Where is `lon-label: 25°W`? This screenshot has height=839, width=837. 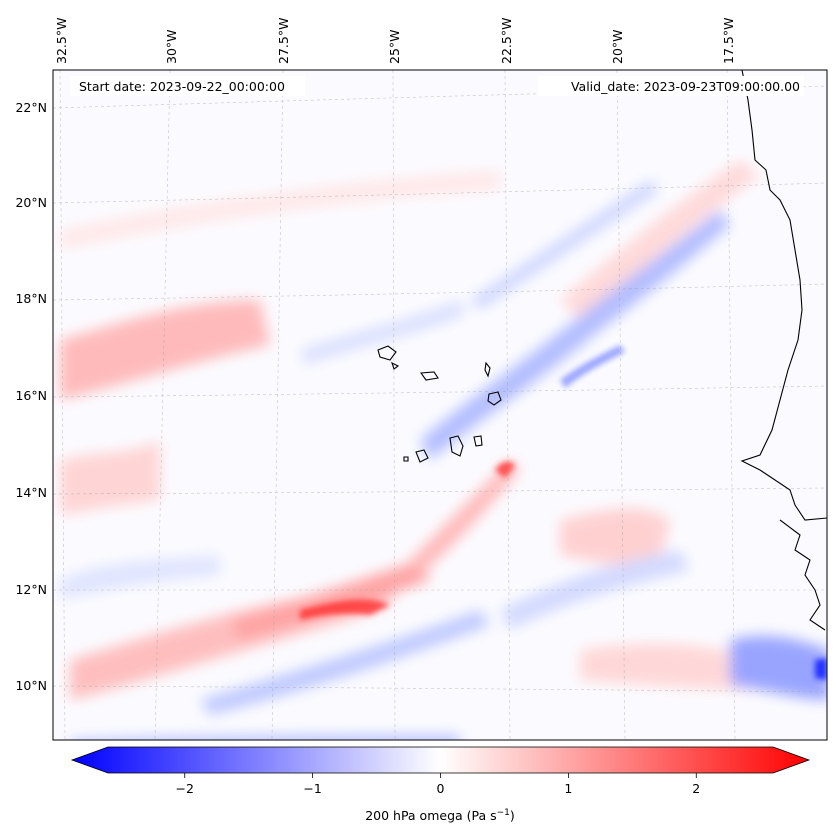
lon-label: 25°W is located at coordinates (394, 46).